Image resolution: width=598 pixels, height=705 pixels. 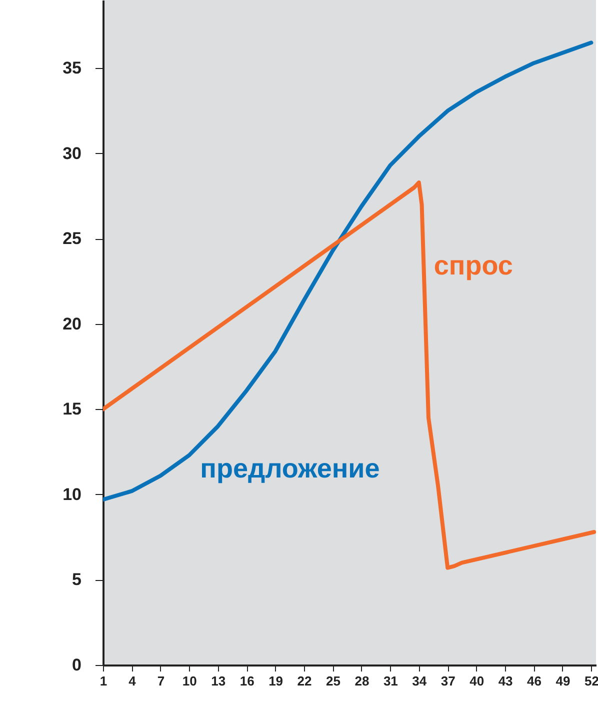 What do you see at coordinates (333, 681) in the screenshot?
I see `x-tick-label: 25` at bounding box center [333, 681].